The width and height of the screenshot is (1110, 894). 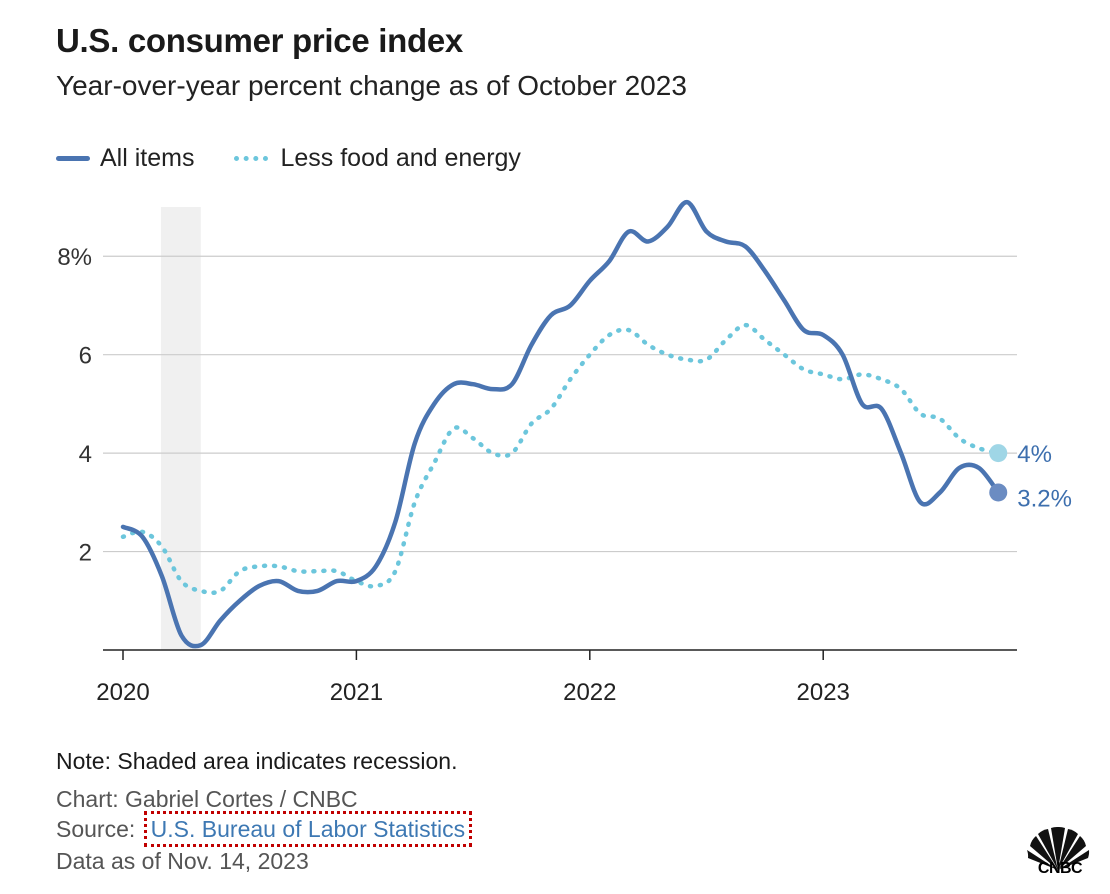 I want to click on source-link: U.S. Bureau of Labor Statistics, so click(x=308, y=829).